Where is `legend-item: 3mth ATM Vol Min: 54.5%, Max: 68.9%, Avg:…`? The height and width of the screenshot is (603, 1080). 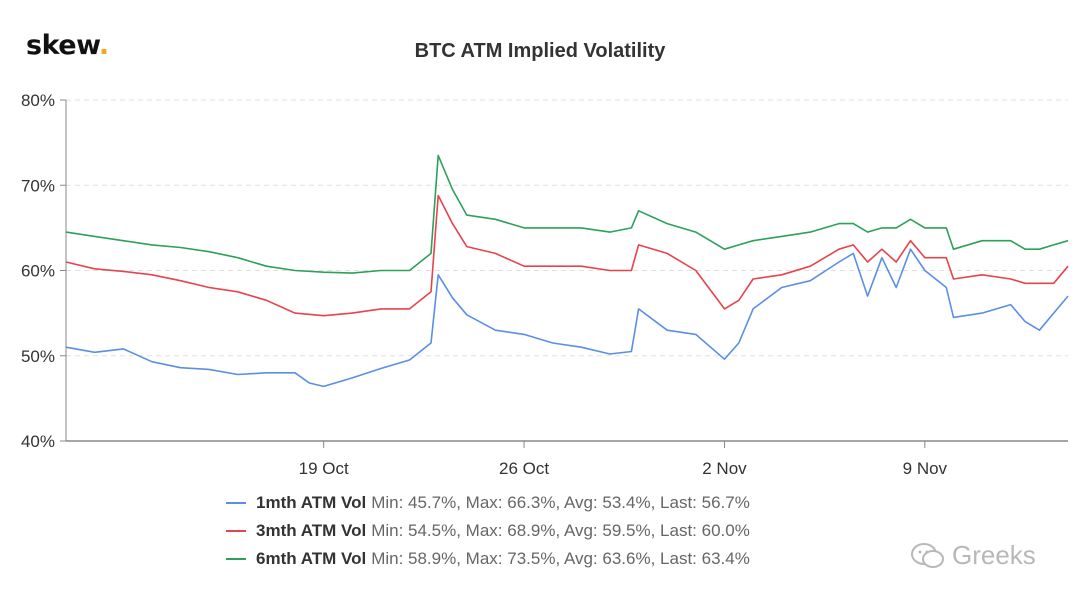 legend-item: 3mth ATM Vol Min: 54.5%, Max: 68.9%, Avg:… is located at coordinates (488, 531).